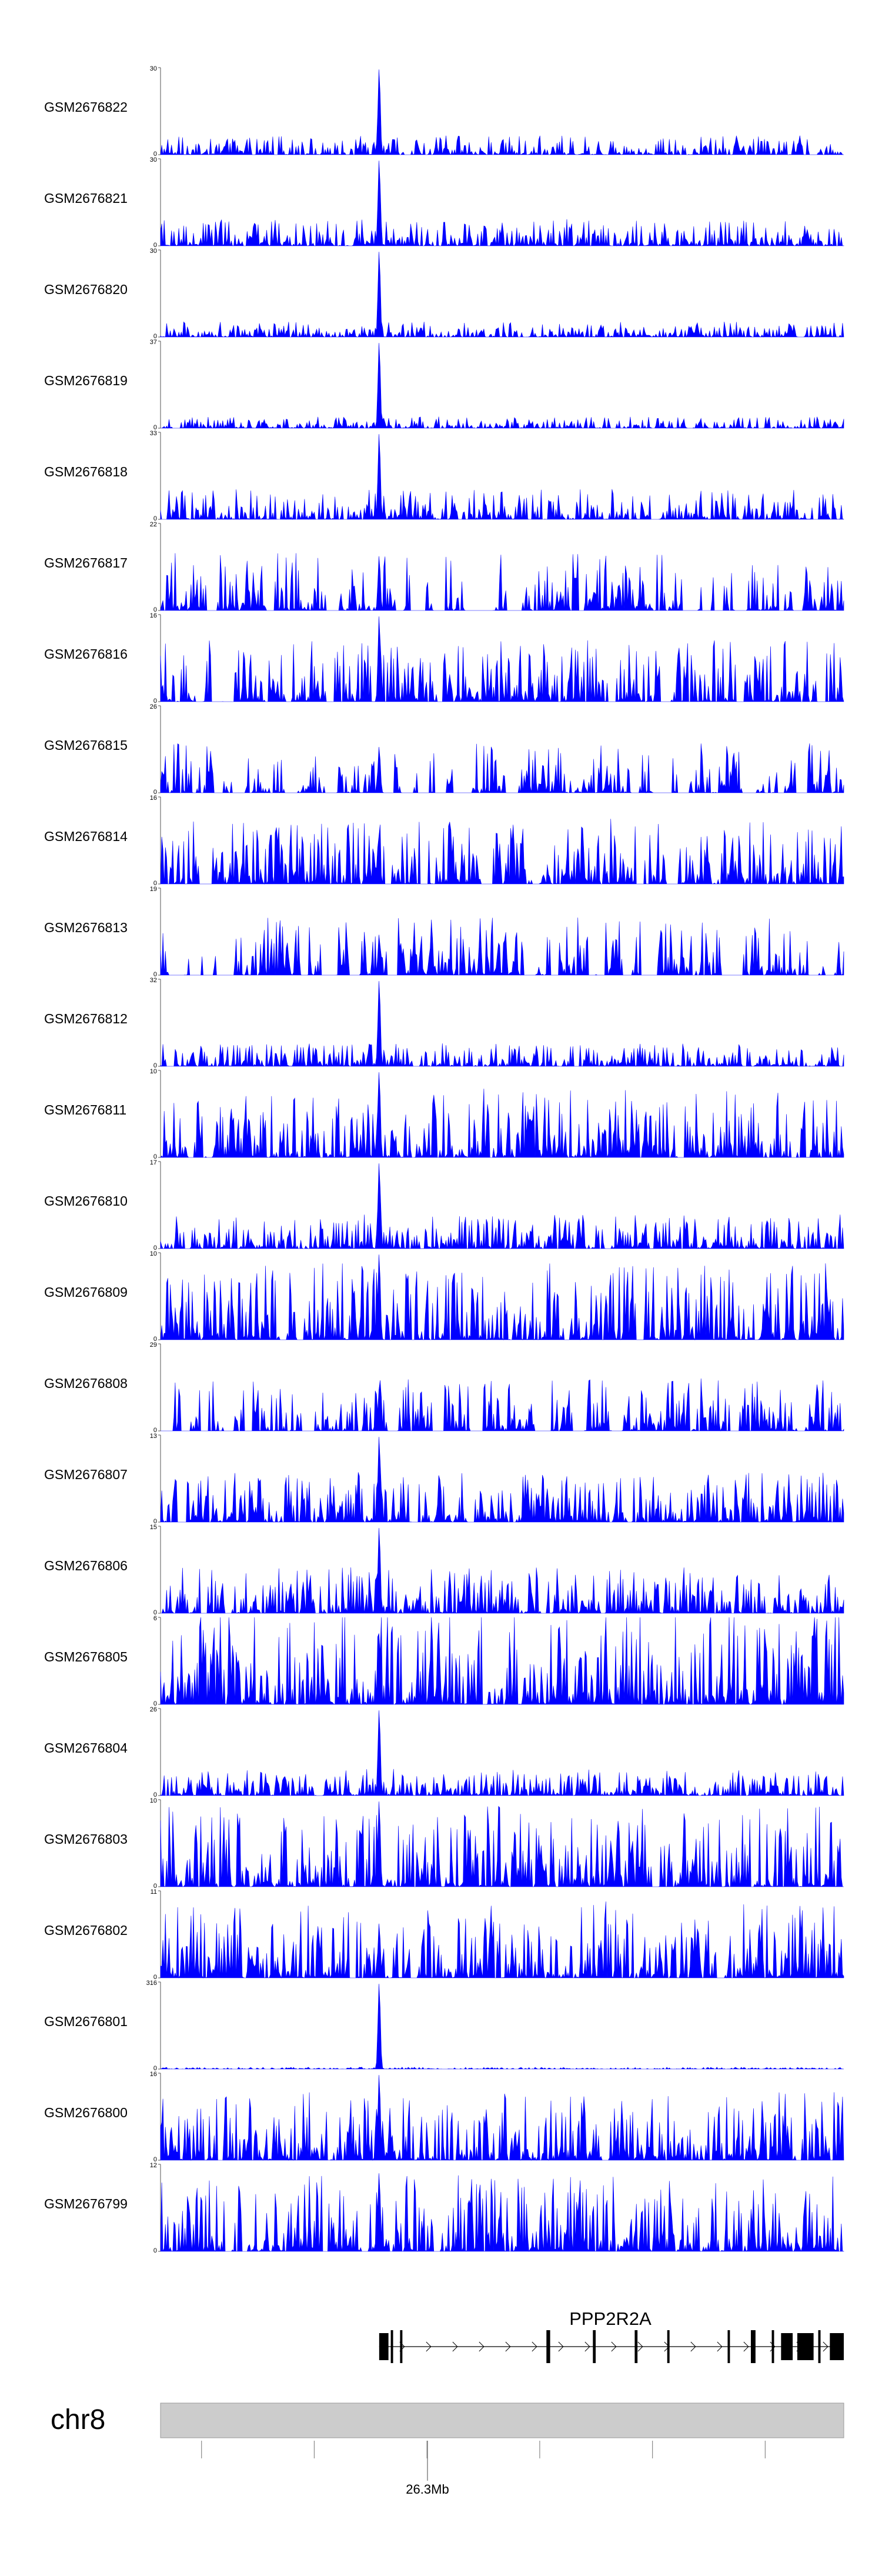 The width and height of the screenshot is (882, 2576). I want to click on track-label: GSM2676799, so click(86, 2203).